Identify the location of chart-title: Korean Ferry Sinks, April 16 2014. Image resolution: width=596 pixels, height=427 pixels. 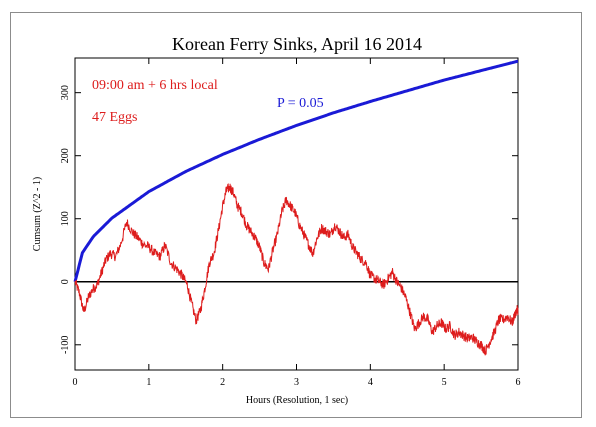
(297, 44).